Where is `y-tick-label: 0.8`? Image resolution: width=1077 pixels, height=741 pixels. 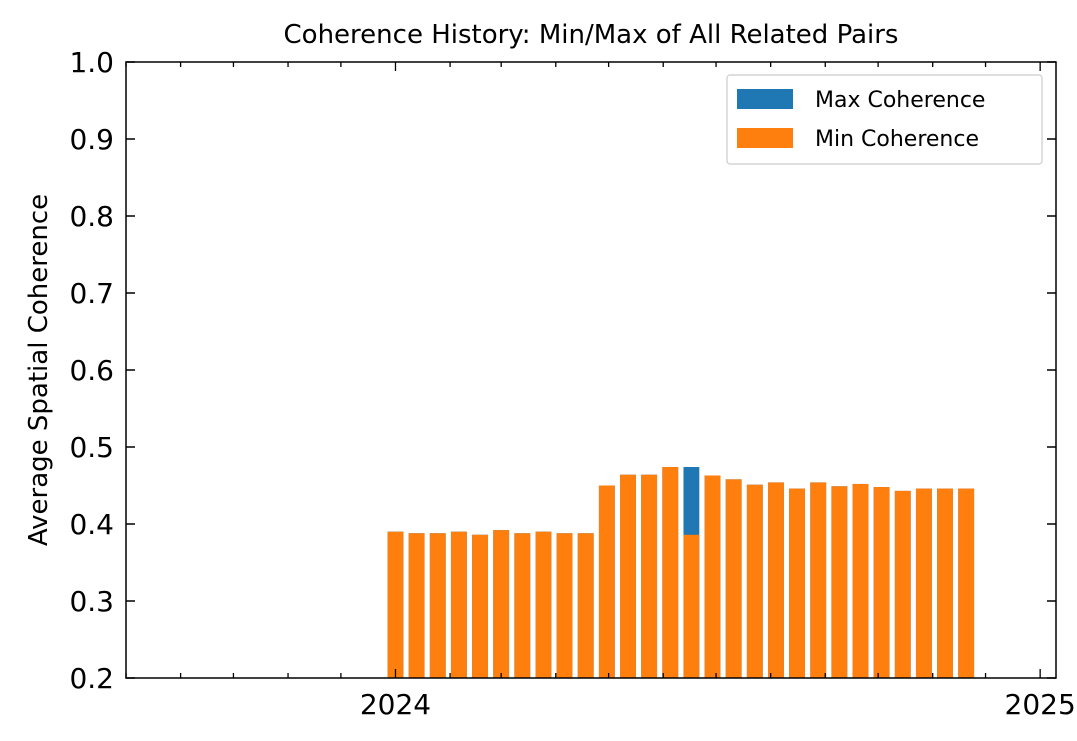
y-tick-label: 0.8 is located at coordinates (91, 216).